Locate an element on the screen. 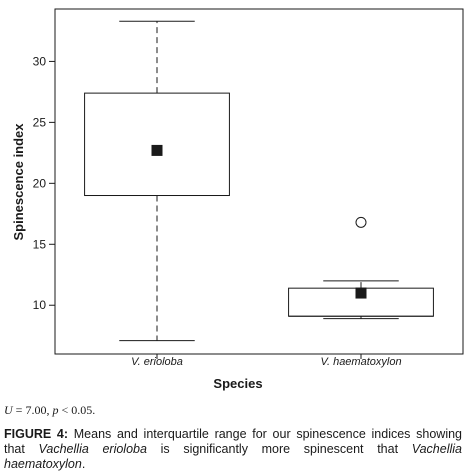 This screenshot has width=467, height=474. caption-species-2: Vachellia haematoxylon is located at coordinates (233, 456).